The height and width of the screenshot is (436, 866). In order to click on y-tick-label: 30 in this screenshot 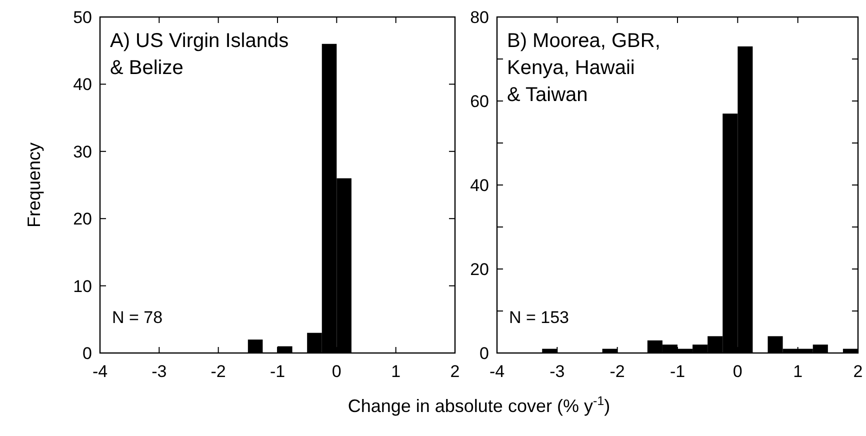, I will do `click(82, 152)`.